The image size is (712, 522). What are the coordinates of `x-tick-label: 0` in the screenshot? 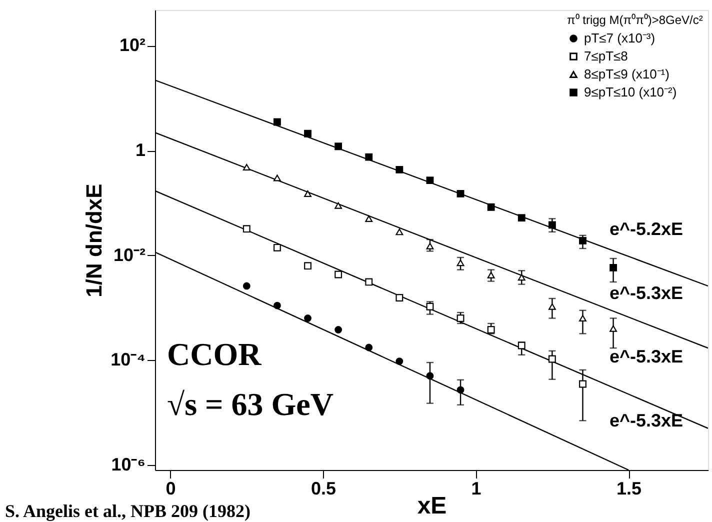 It's located at (171, 488).